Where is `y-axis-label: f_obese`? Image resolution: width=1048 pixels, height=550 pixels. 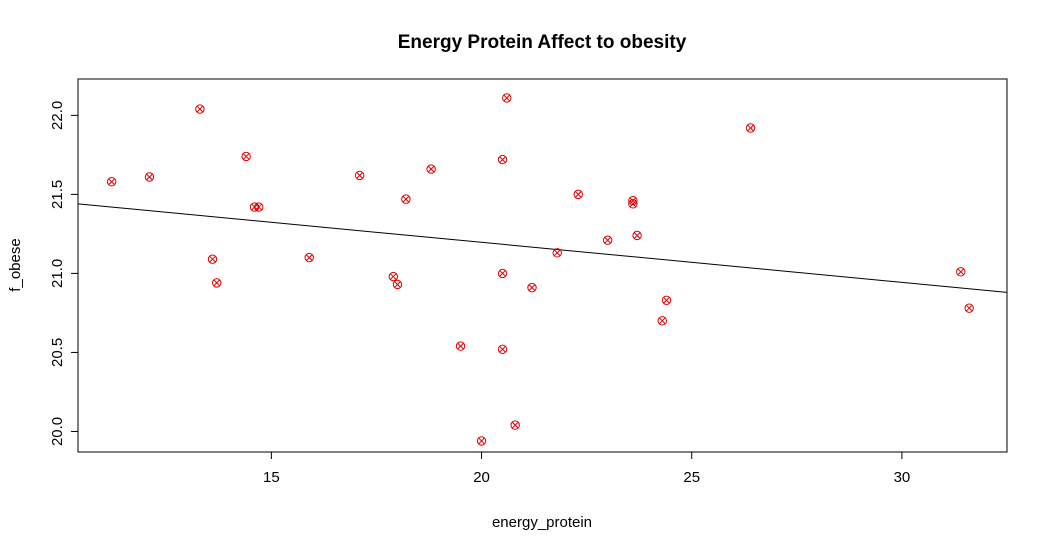 y-axis-label: f_obese is located at coordinates (15, 264).